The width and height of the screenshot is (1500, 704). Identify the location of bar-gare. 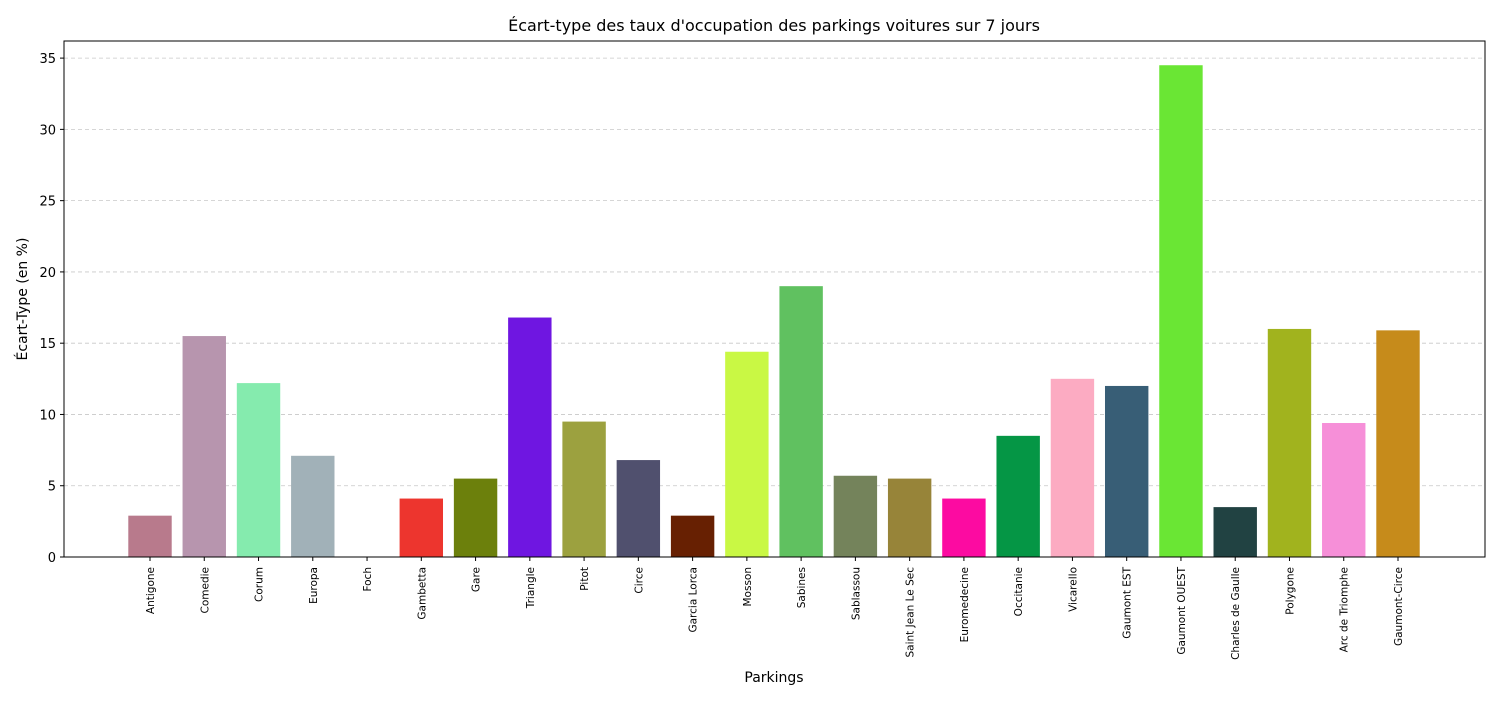
(475, 517).